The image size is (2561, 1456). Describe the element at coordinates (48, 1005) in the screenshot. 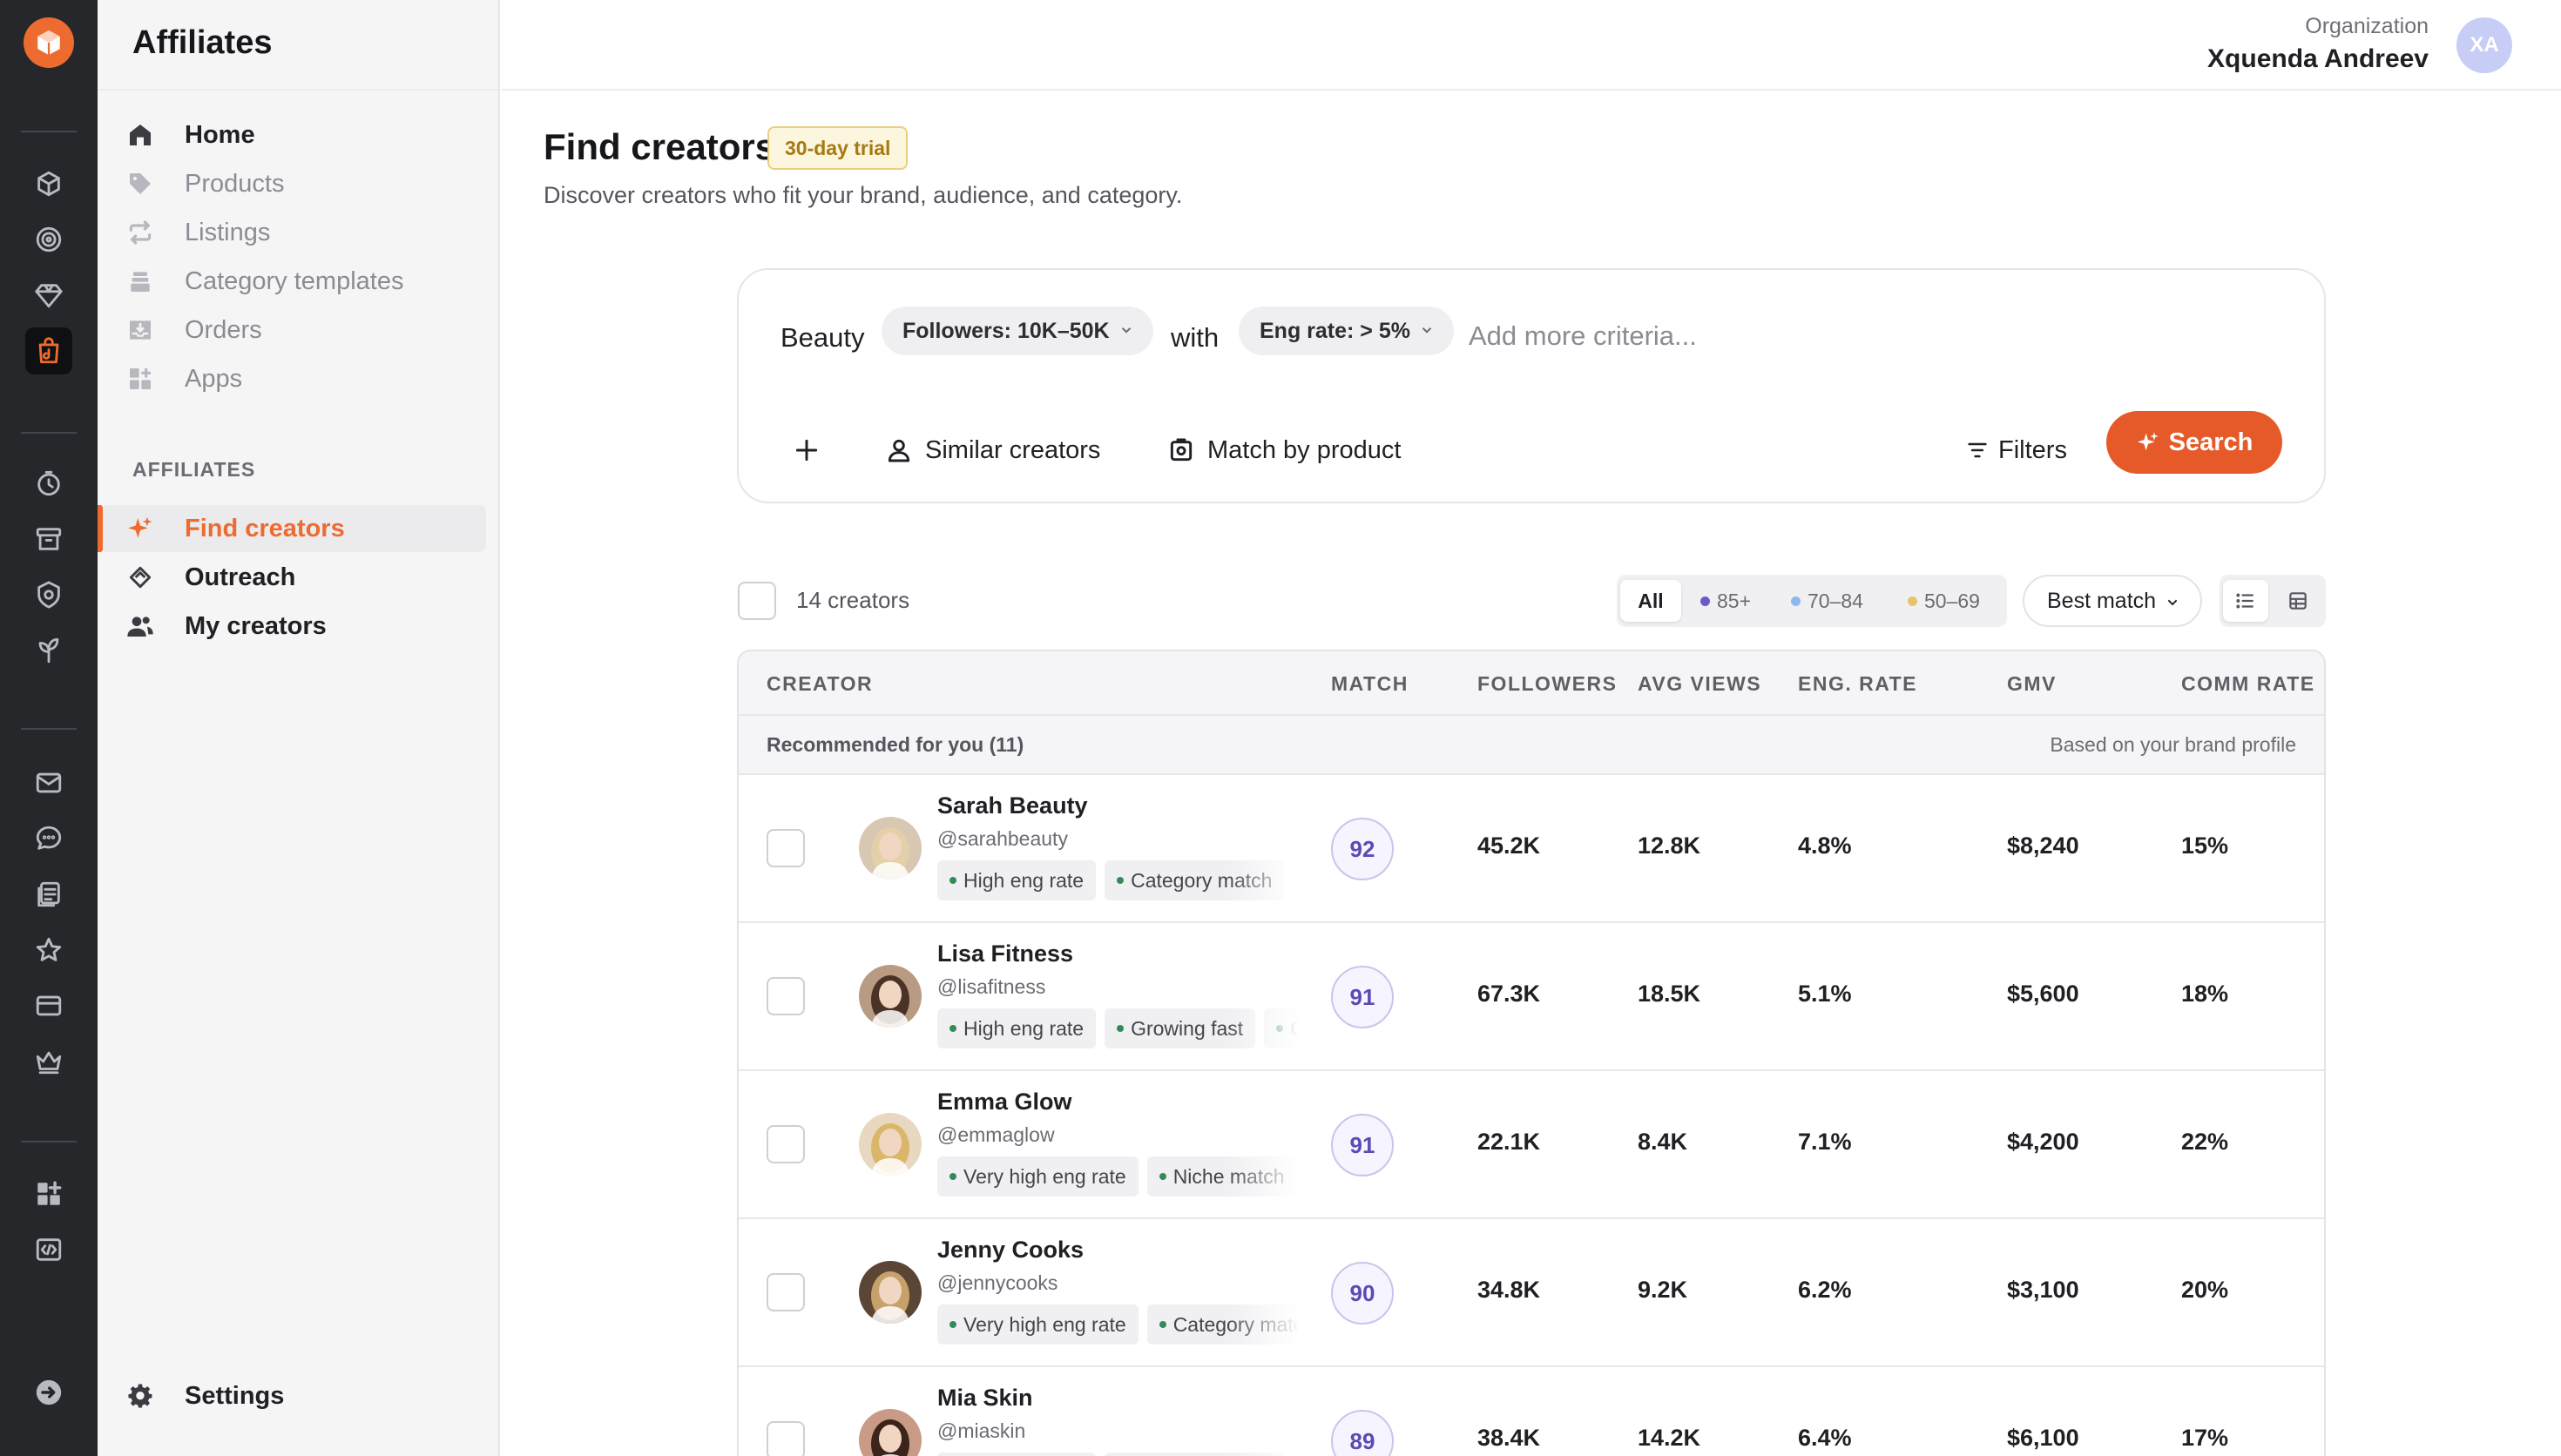

I see `card-icon` at that location.